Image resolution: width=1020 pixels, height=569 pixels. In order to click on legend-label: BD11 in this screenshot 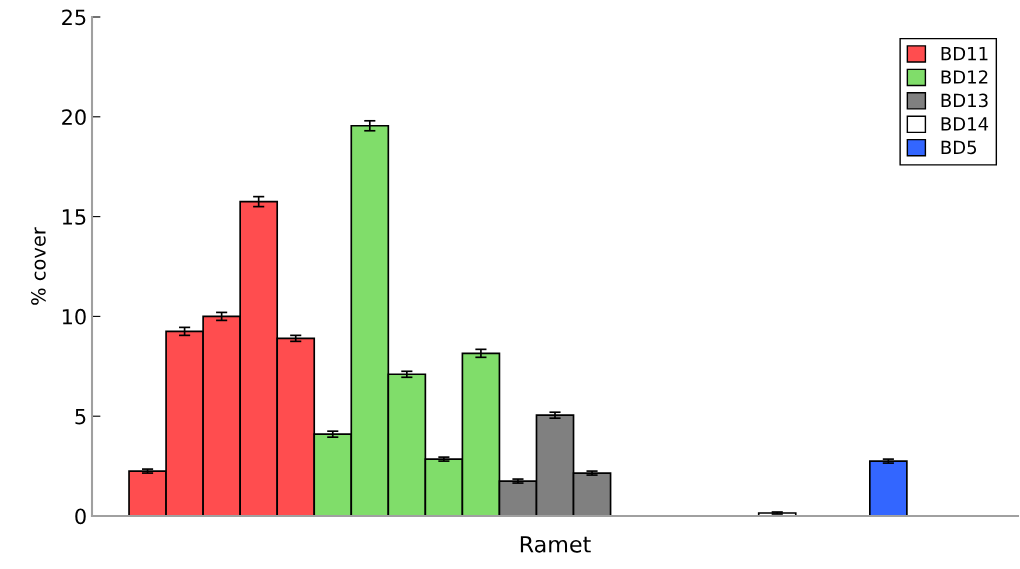, I will do `click(964, 53)`.